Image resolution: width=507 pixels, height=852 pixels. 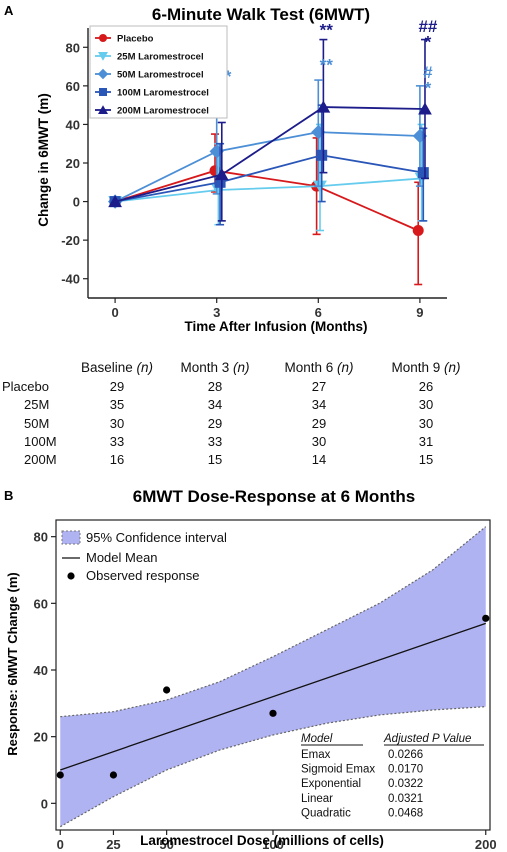 I want to click on significance-marker: *, so click(x=428, y=41).